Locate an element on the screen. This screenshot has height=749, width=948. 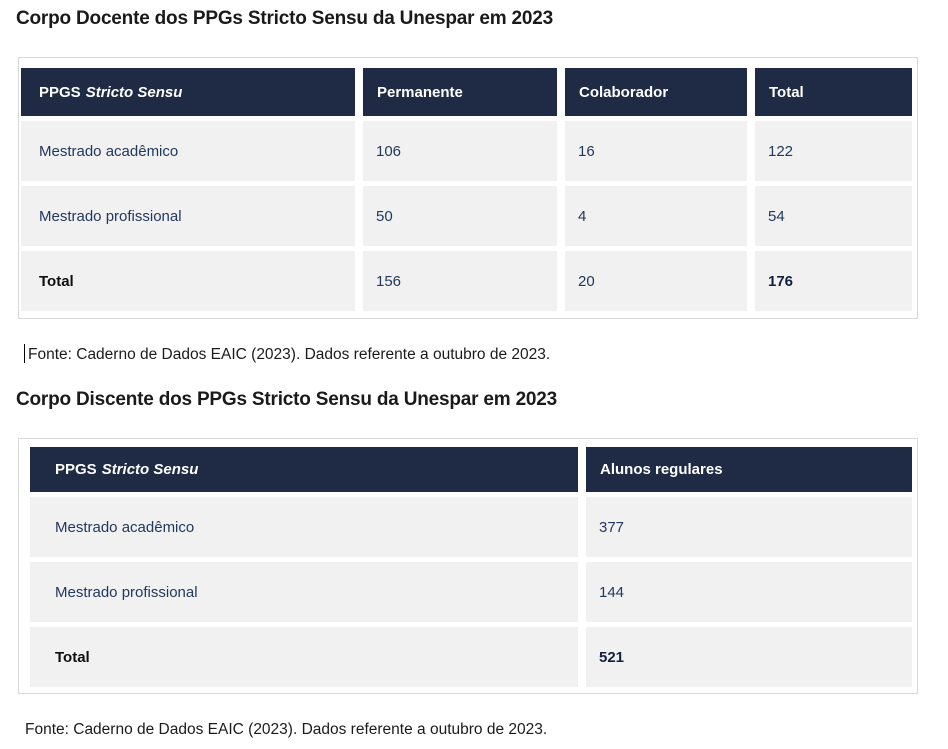
header-cell-colaborador: Colaborador is located at coordinates (656, 92).